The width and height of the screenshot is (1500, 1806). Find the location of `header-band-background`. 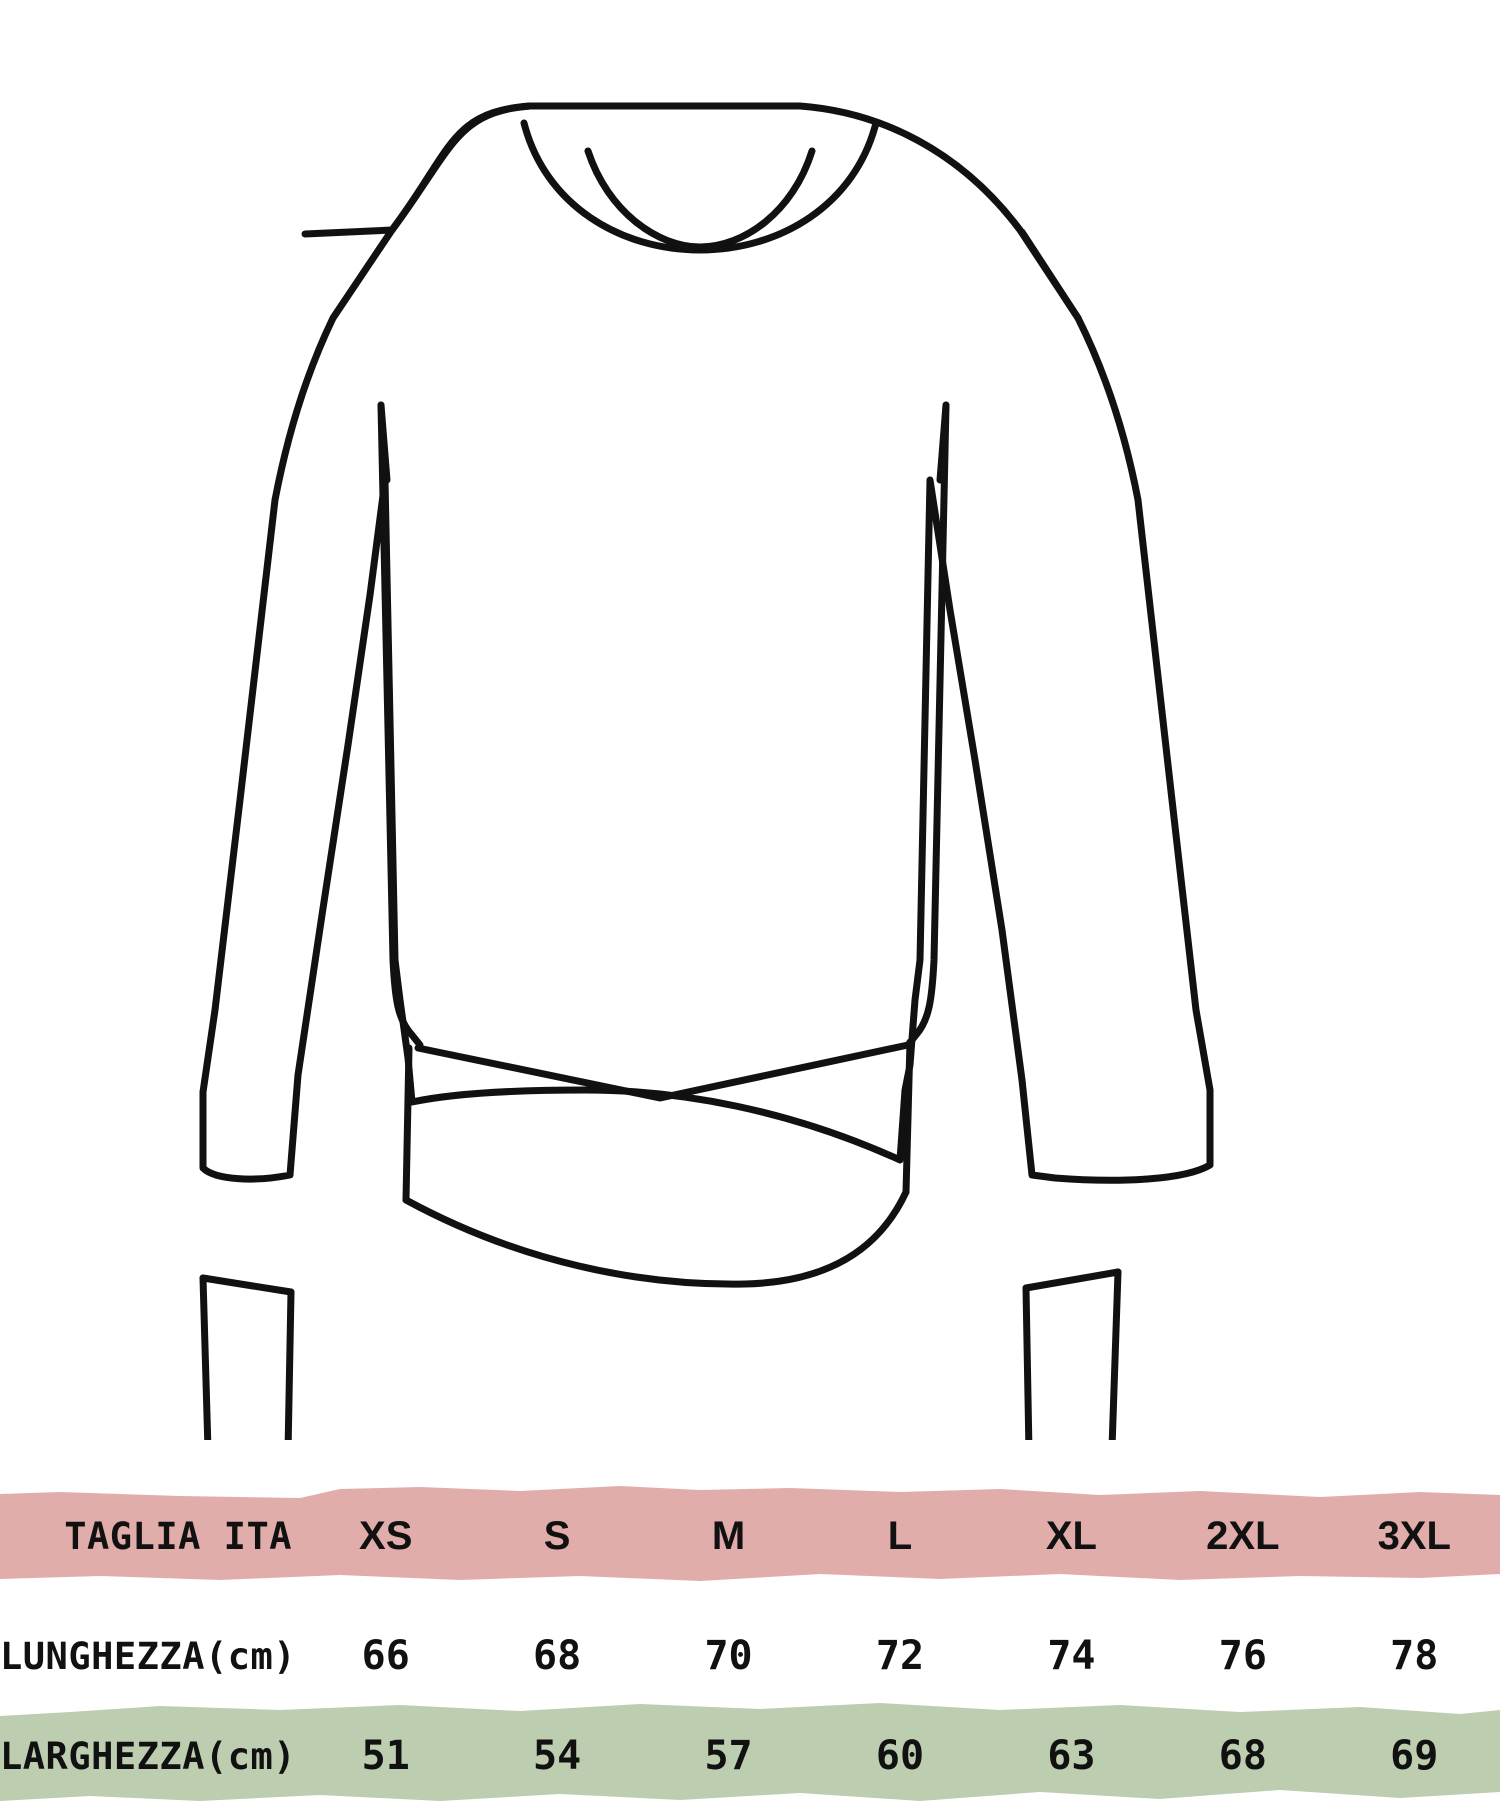

header-band-background is located at coordinates (750, 1536).